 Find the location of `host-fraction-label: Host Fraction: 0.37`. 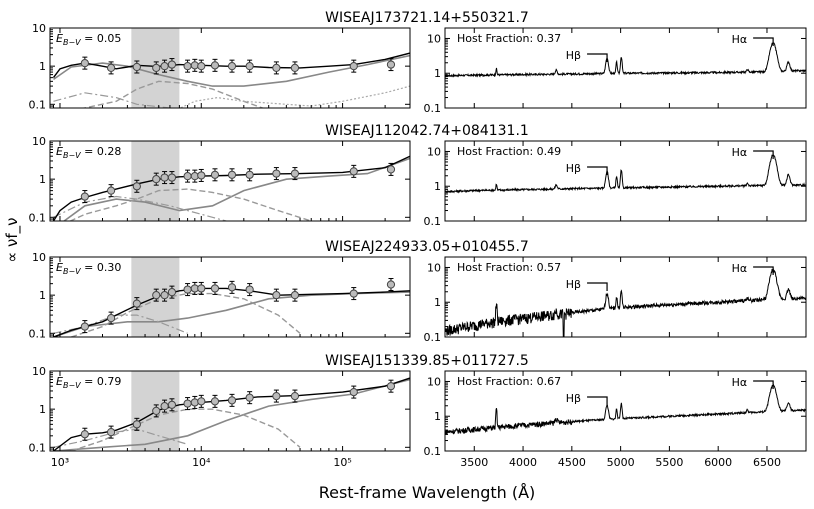

host-fraction-label: Host Fraction: 0.37 is located at coordinates (509, 38).